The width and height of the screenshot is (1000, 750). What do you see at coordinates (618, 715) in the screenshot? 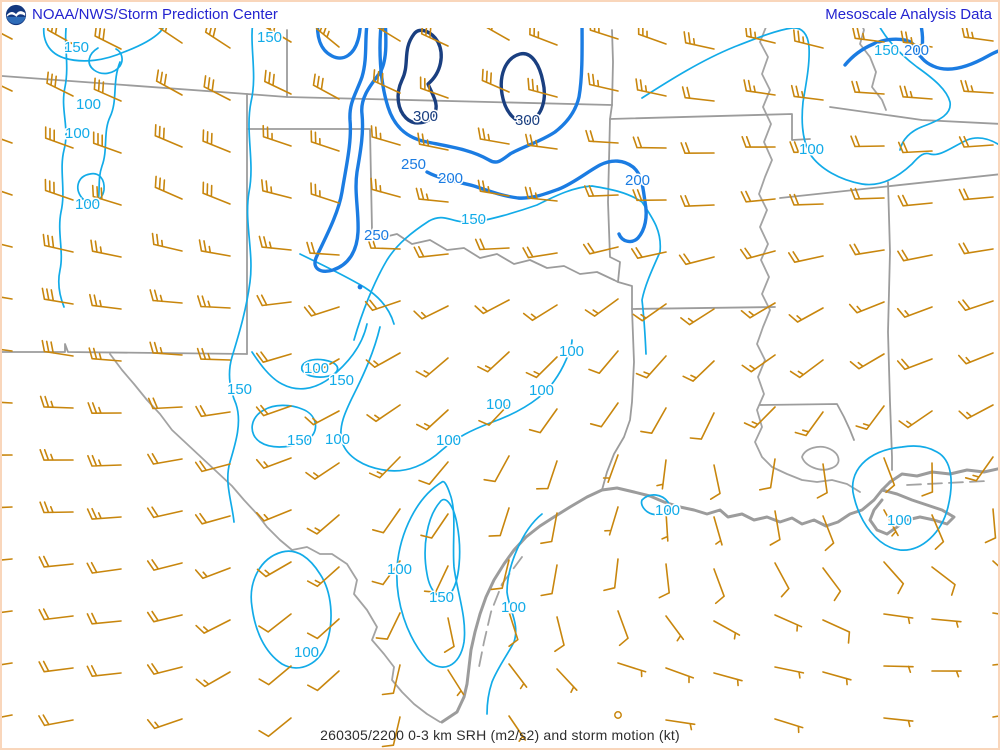
I see `calm-wind-icon` at bounding box center [618, 715].